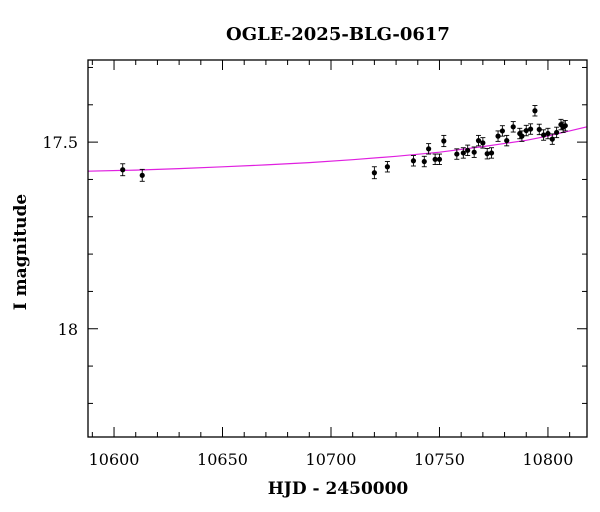 This screenshot has height=512, width=600. What do you see at coordinates (439, 459) in the screenshot?
I see `x-tick-label: 10750` at bounding box center [439, 459].